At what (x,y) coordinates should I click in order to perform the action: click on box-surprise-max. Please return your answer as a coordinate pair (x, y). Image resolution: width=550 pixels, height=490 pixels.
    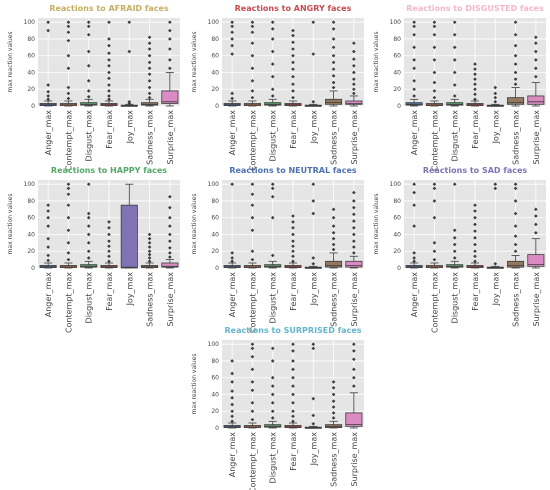
    Looking at the image, I should click on (354, 229).